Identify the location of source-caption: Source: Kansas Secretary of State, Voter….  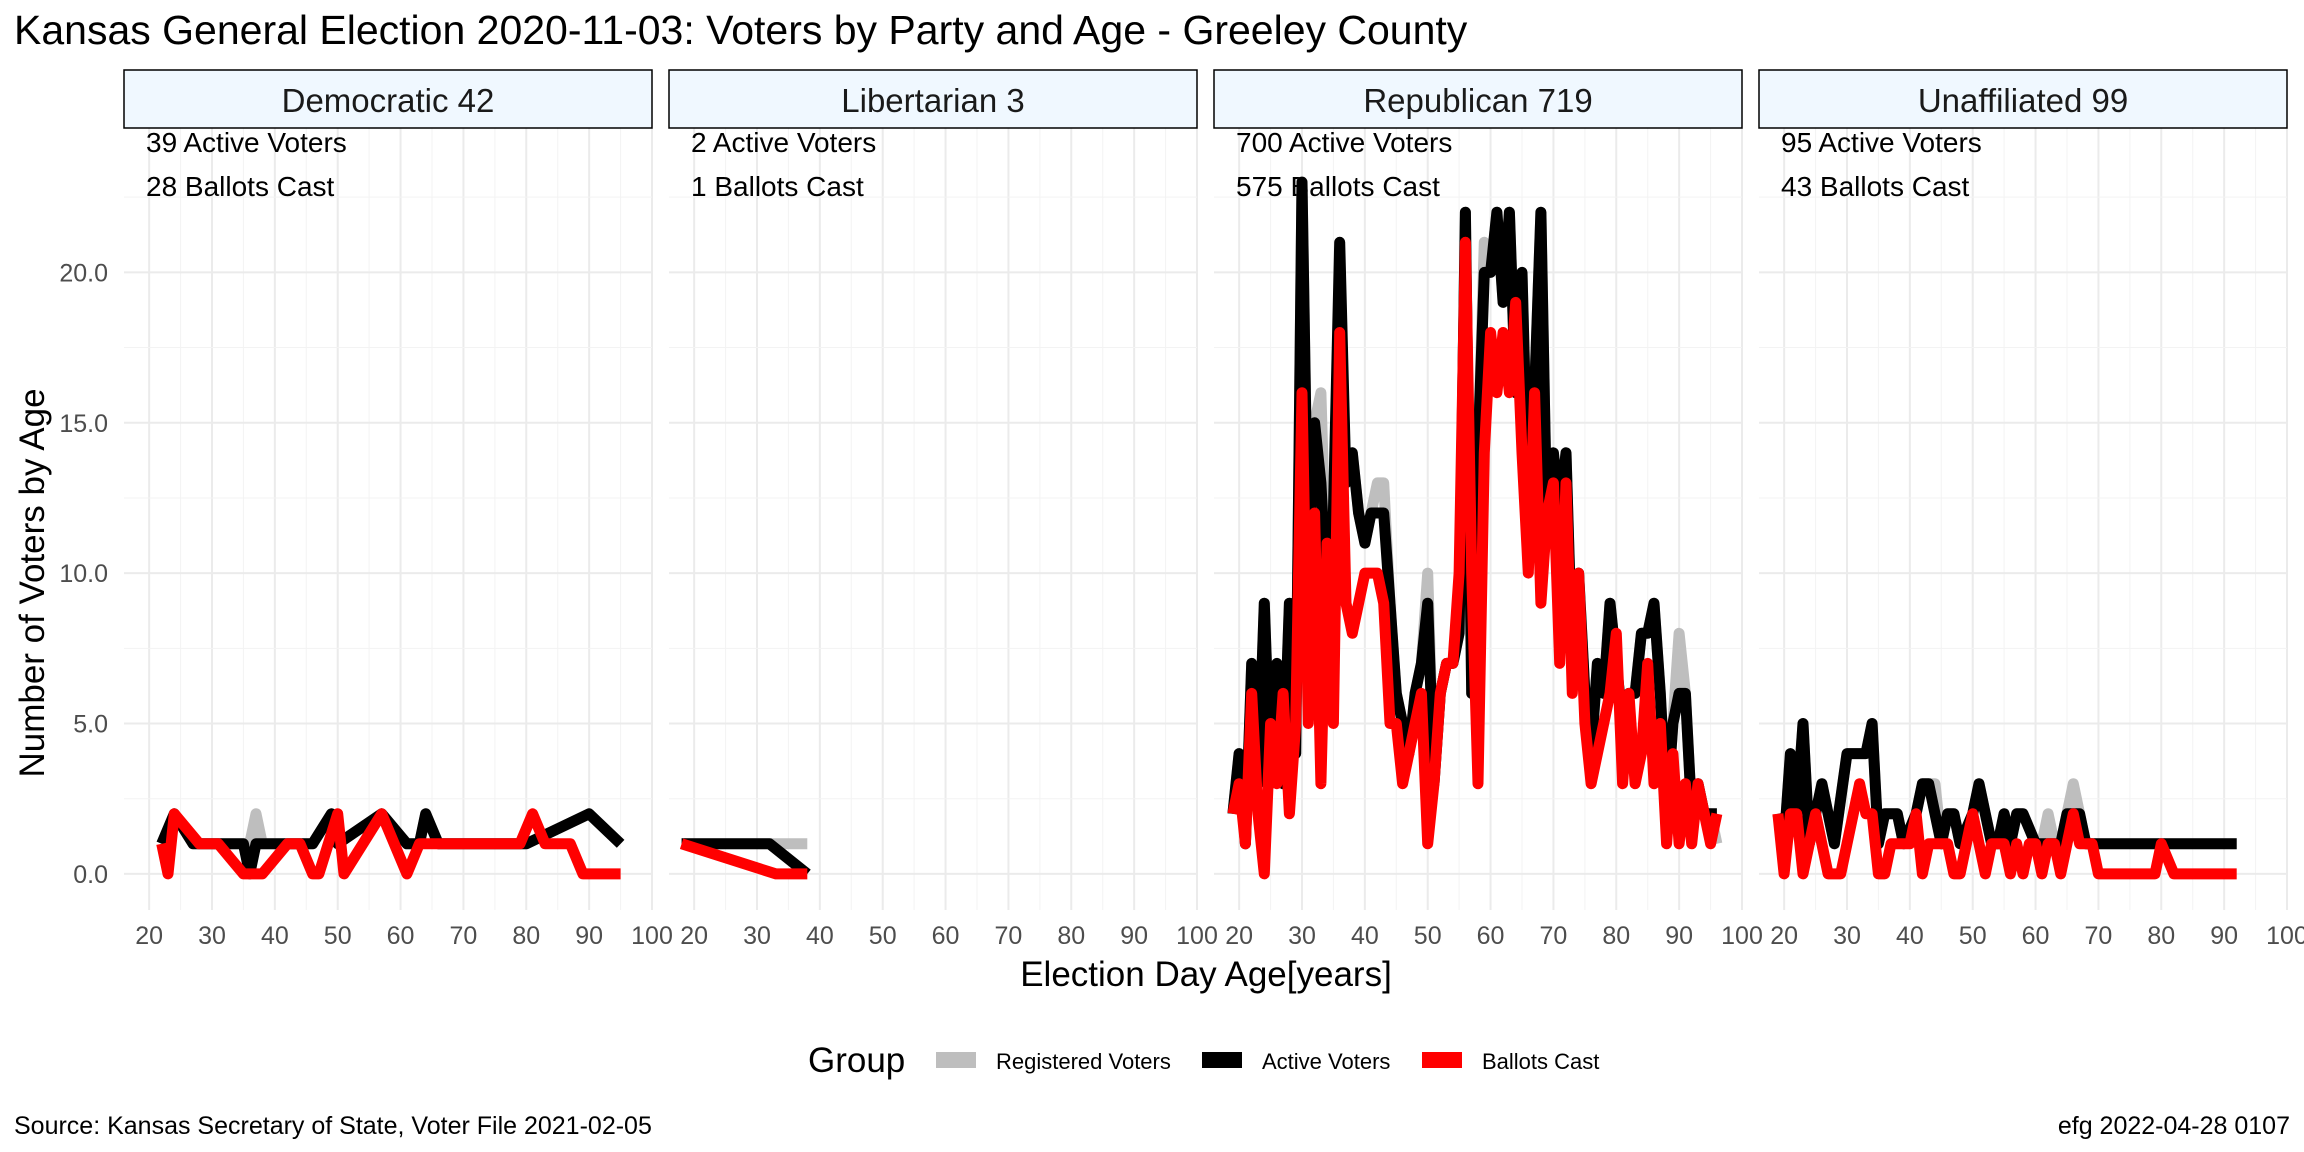
(333, 1126).